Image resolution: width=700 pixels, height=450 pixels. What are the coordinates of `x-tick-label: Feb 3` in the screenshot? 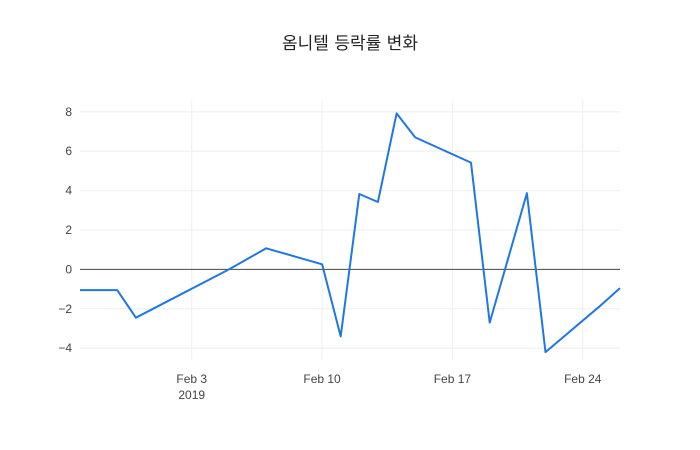 It's located at (191, 379).